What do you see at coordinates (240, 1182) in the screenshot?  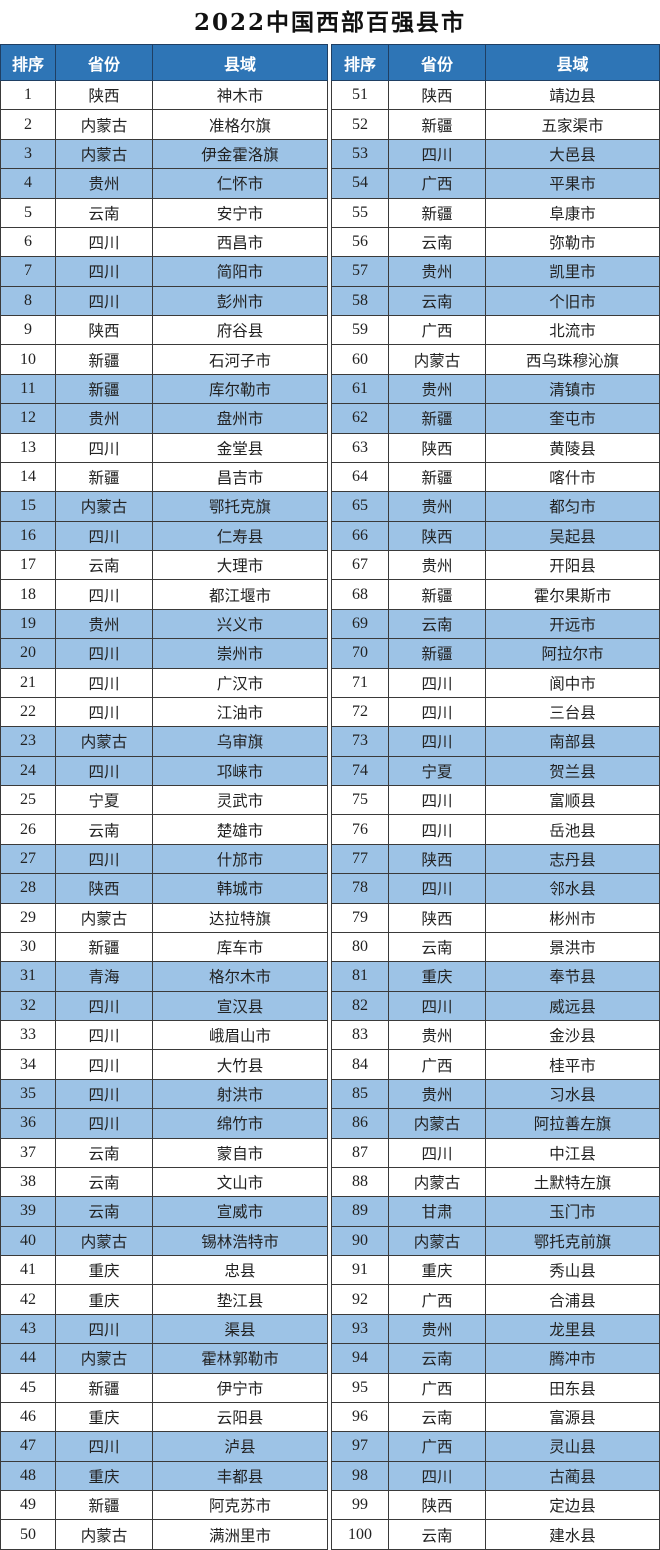 I see `county-cell: 文山市` at bounding box center [240, 1182].